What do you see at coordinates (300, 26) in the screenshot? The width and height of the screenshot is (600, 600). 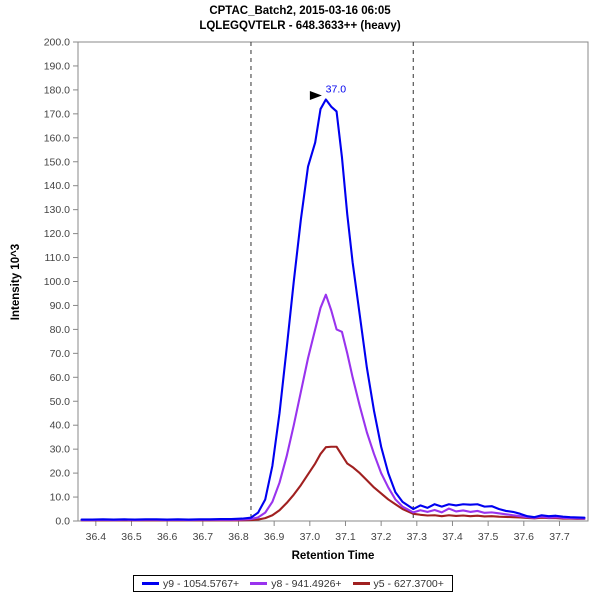 I see `chart-title-line-2: LQLEGQVTELR - 648.3633++ (heavy)` at bounding box center [300, 26].